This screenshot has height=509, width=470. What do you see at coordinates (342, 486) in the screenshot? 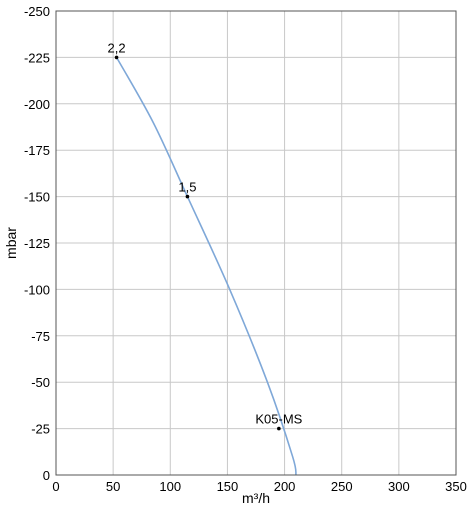
I see `x-tick-label: 250` at bounding box center [342, 486].